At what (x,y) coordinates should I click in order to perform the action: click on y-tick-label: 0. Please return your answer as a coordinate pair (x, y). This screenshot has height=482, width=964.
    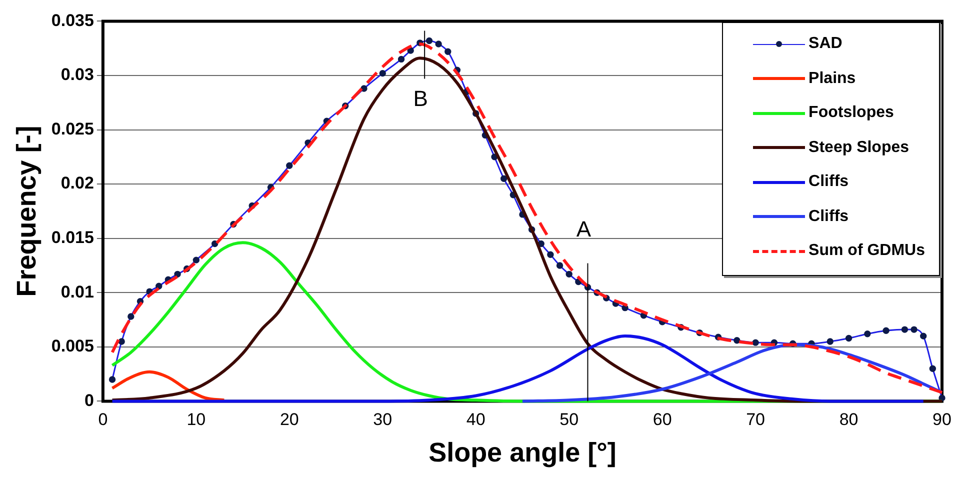
    Looking at the image, I should click on (89, 400).